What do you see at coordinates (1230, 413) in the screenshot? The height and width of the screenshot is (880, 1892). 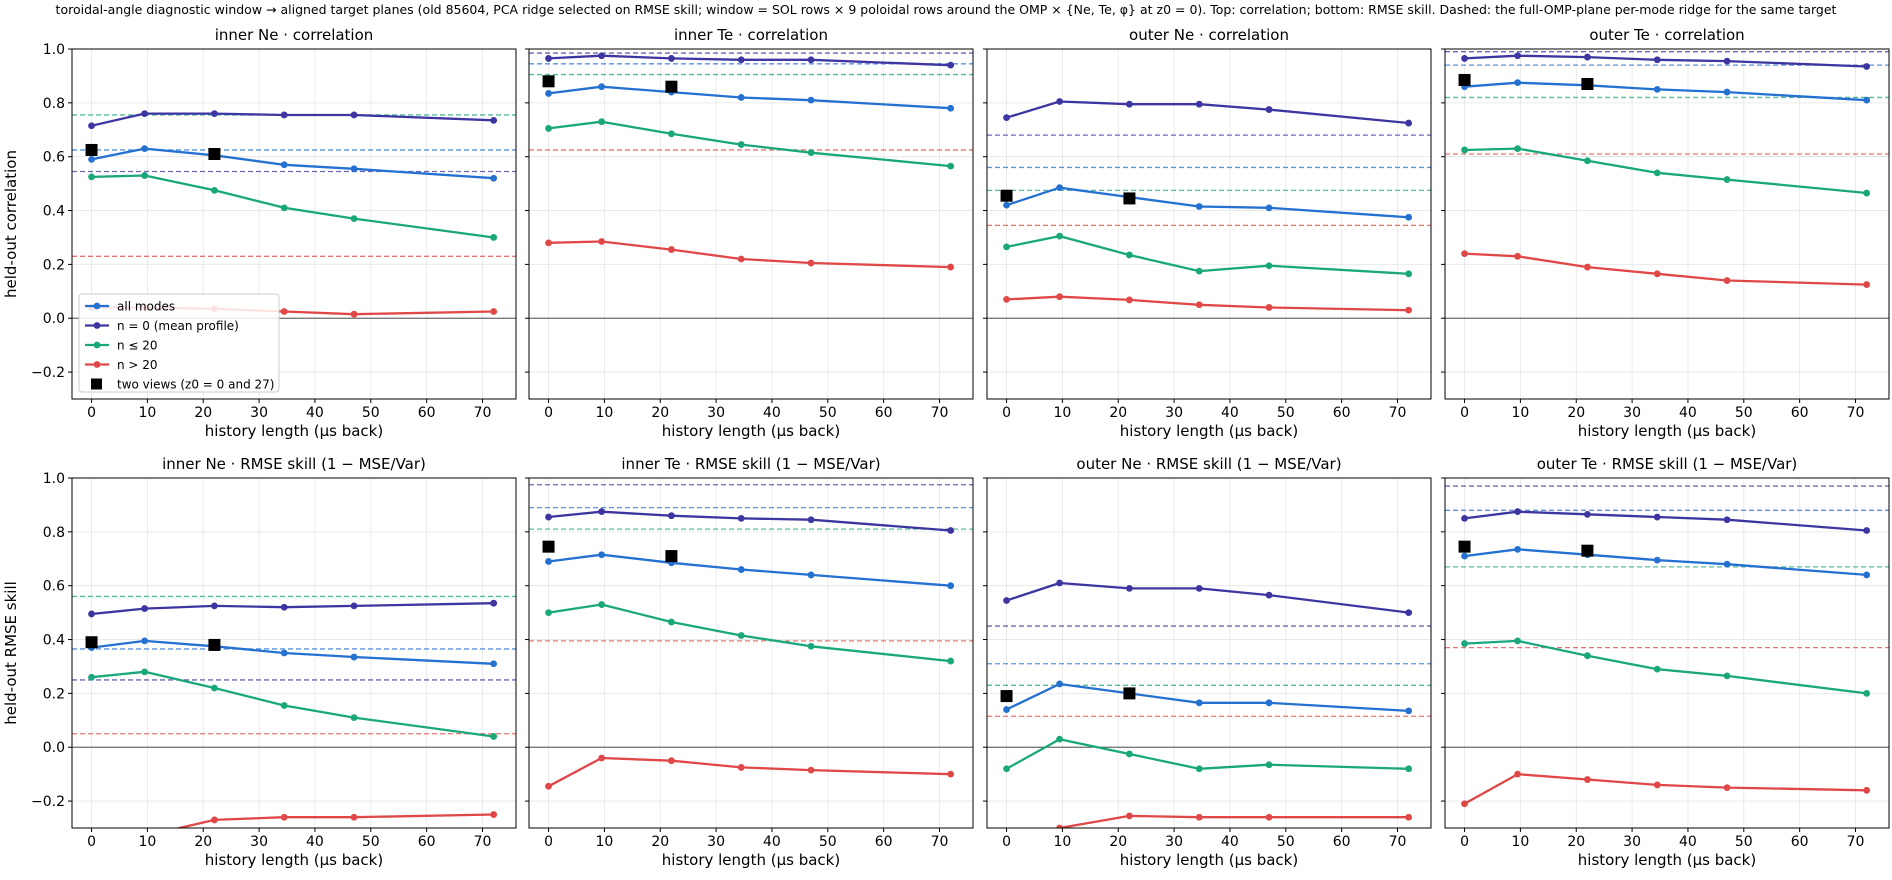 I see `x-tick-label: 40` at bounding box center [1230, 413].